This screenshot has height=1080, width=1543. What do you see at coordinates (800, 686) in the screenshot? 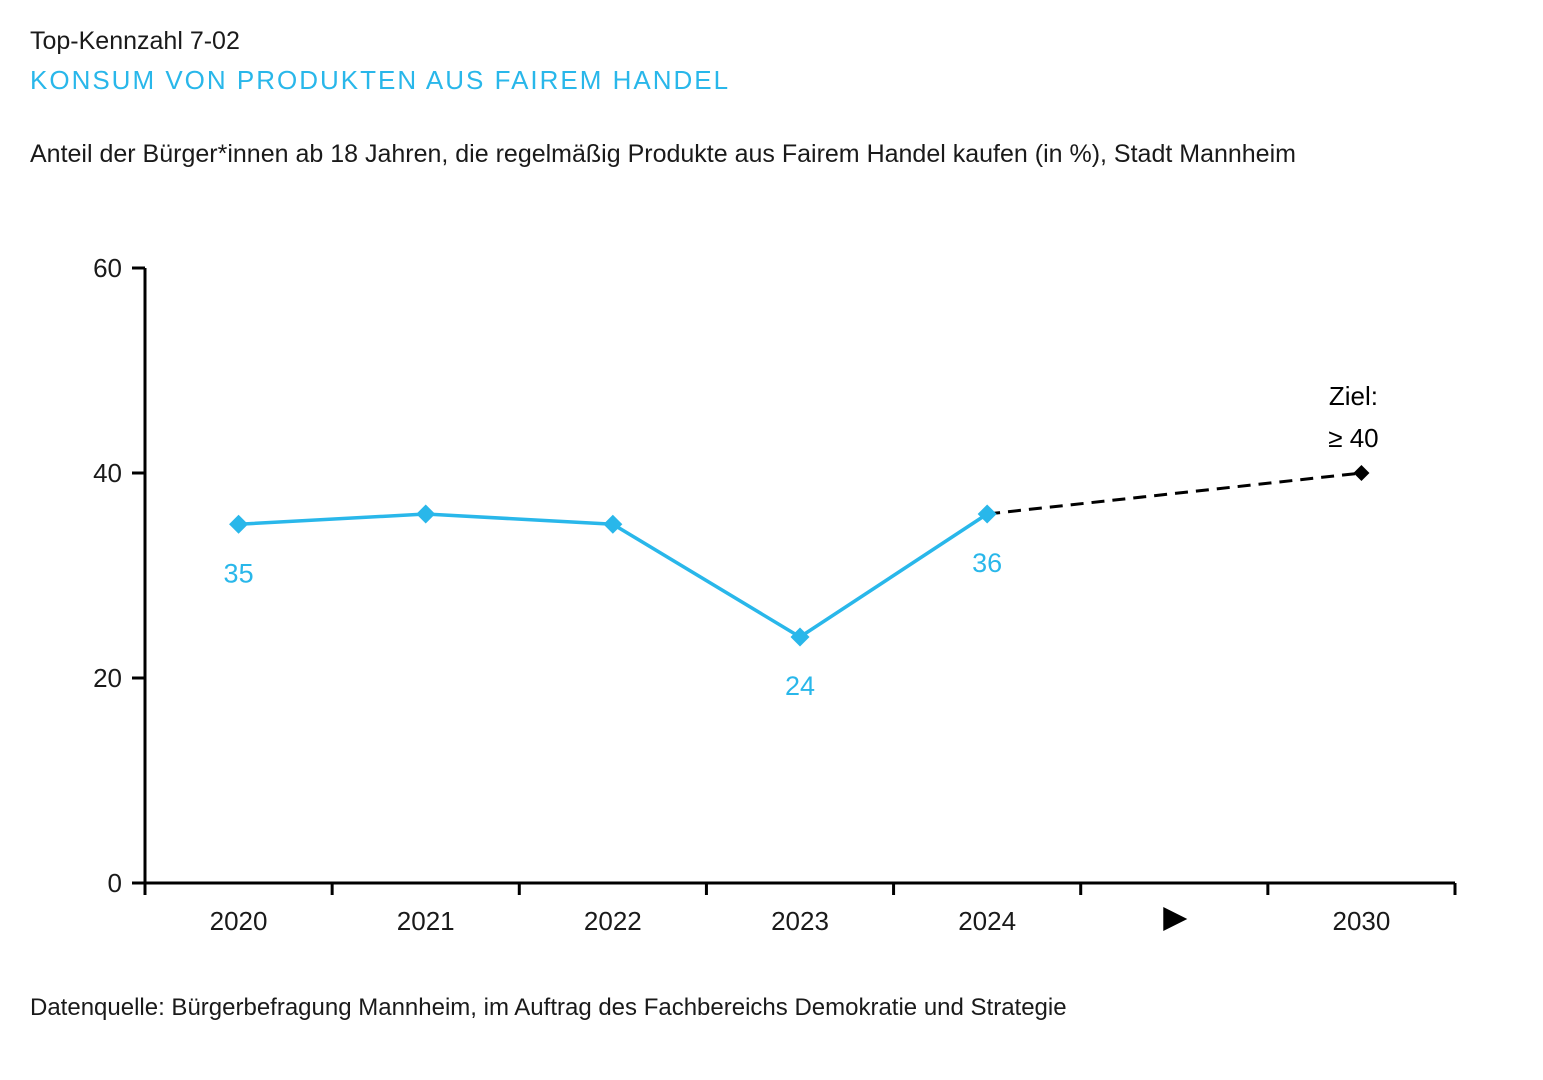
I see `data-point-label: 24` at bounding box center [800, 686].